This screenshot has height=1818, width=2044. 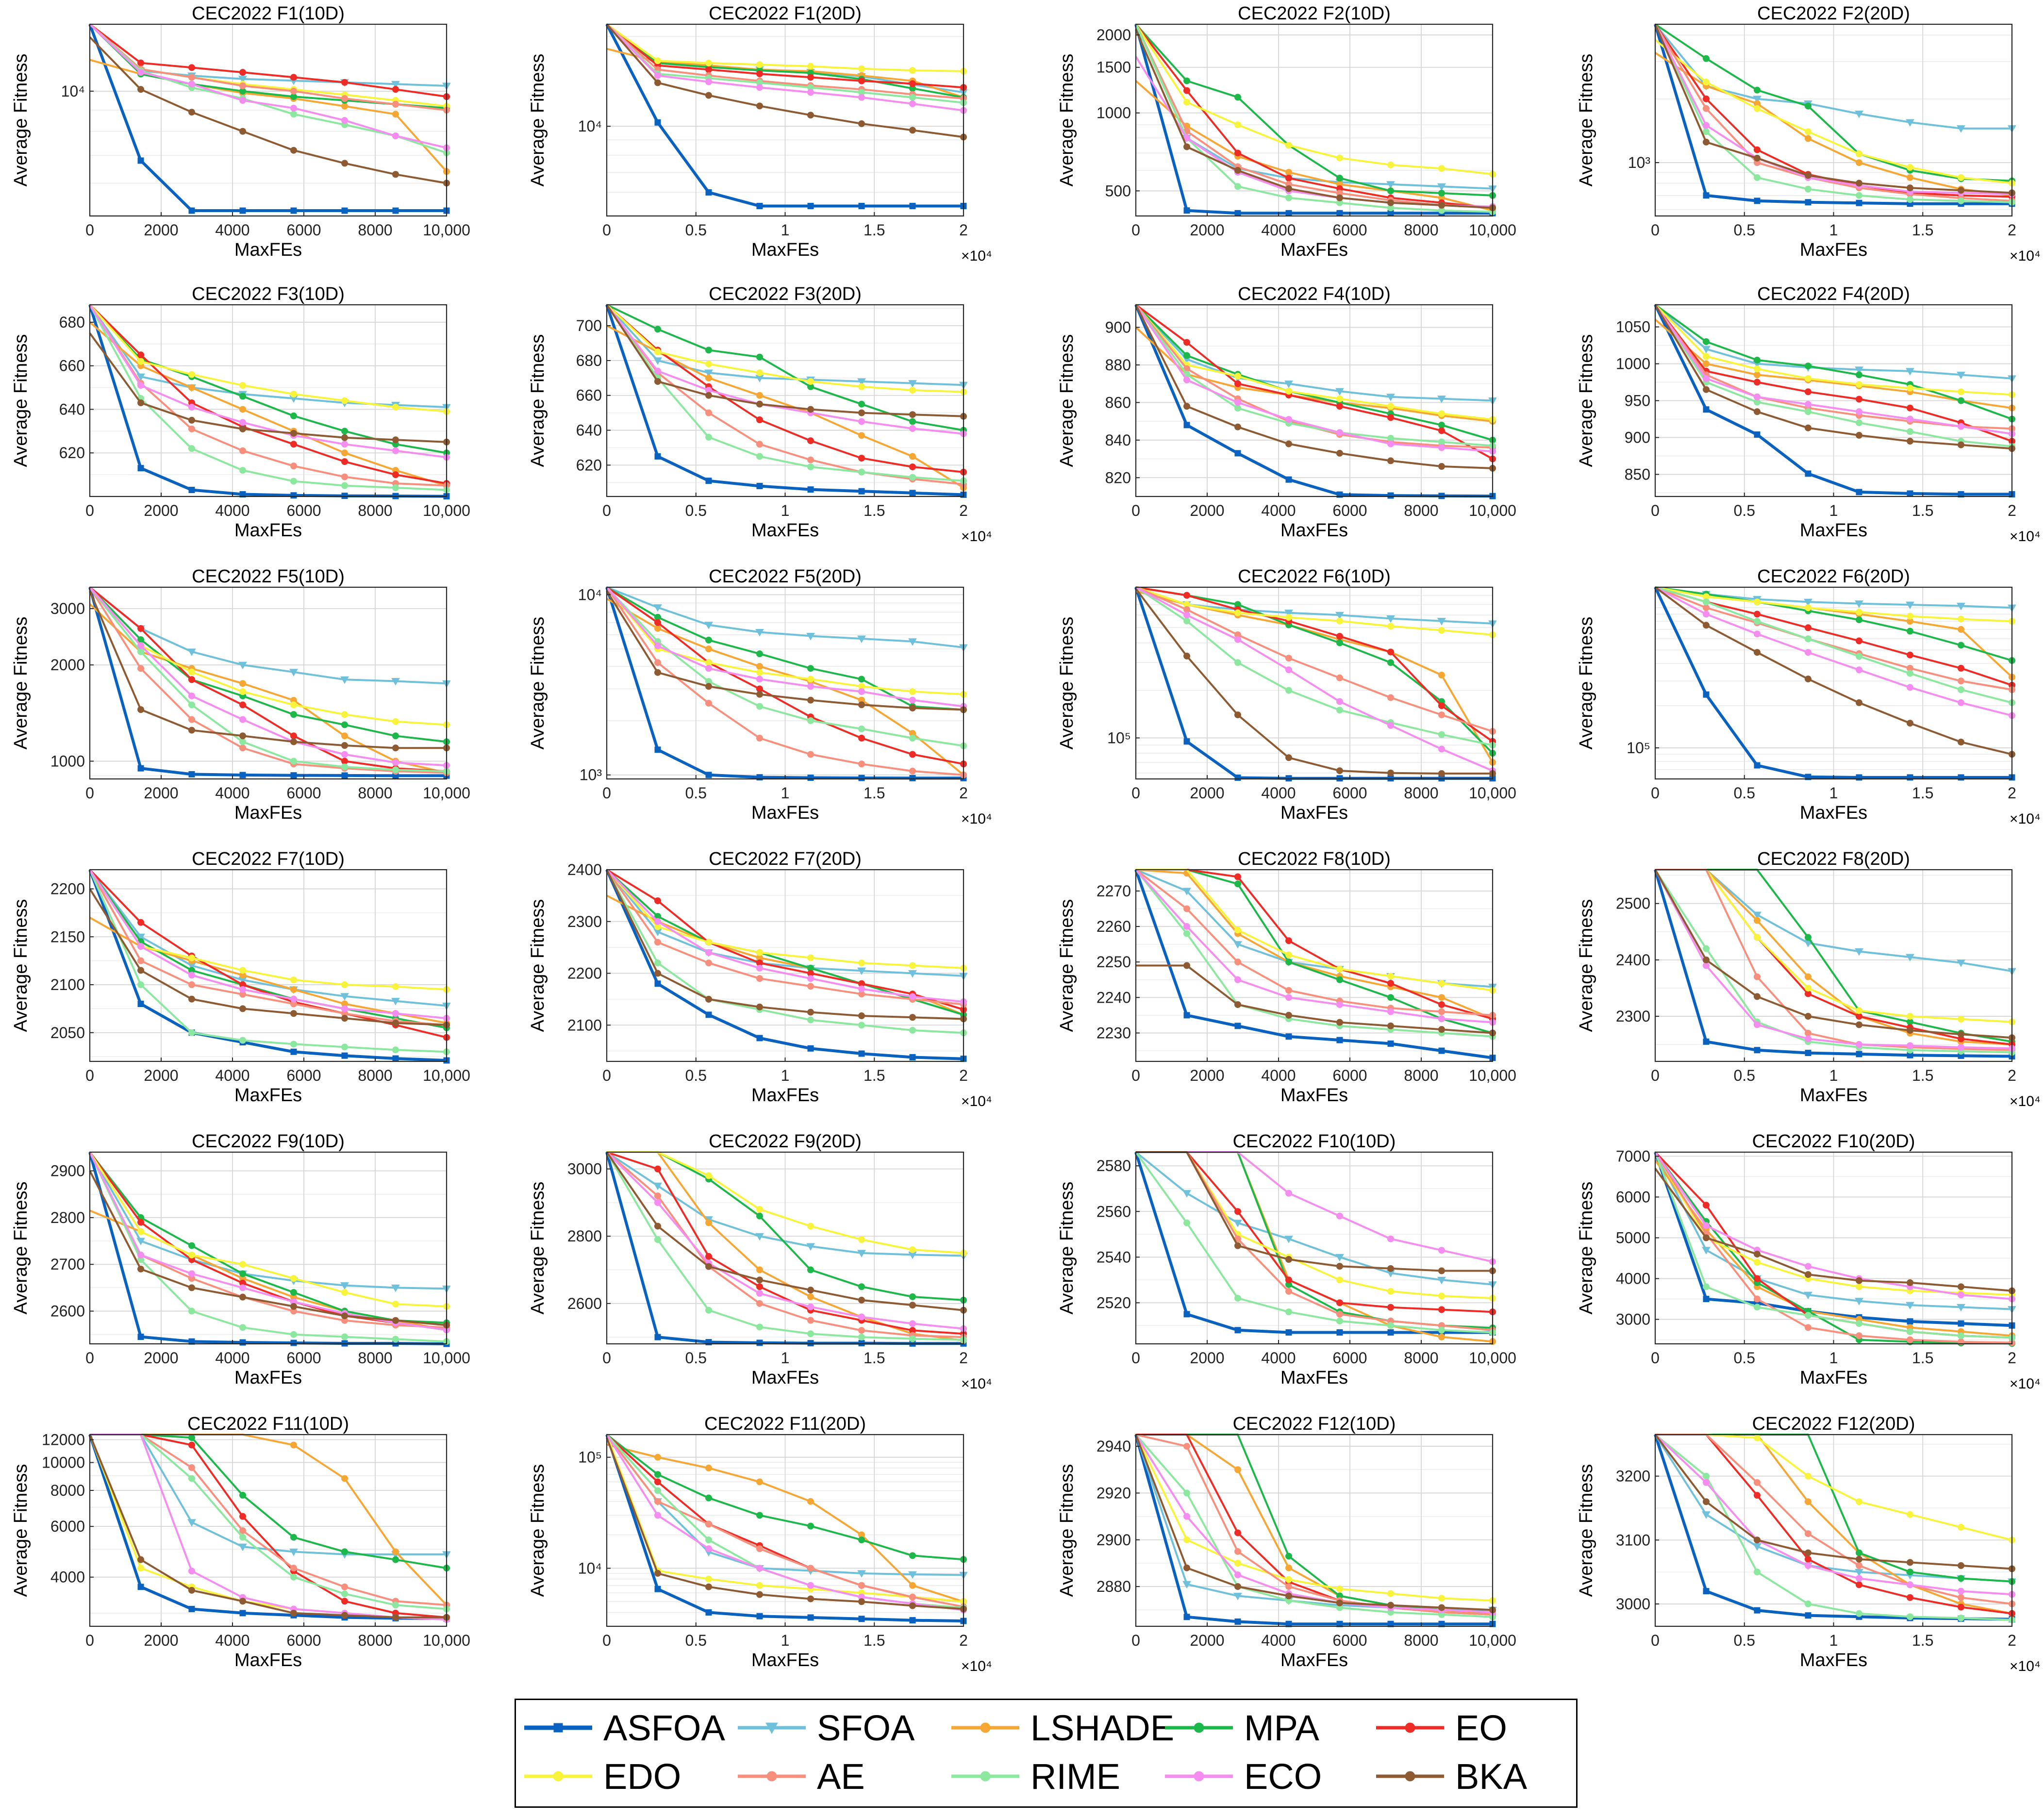 What do you see at coordinates (67, 608) in the screenshot?
I see `y-tick-label: 3000` at bounding box center [67, 608].